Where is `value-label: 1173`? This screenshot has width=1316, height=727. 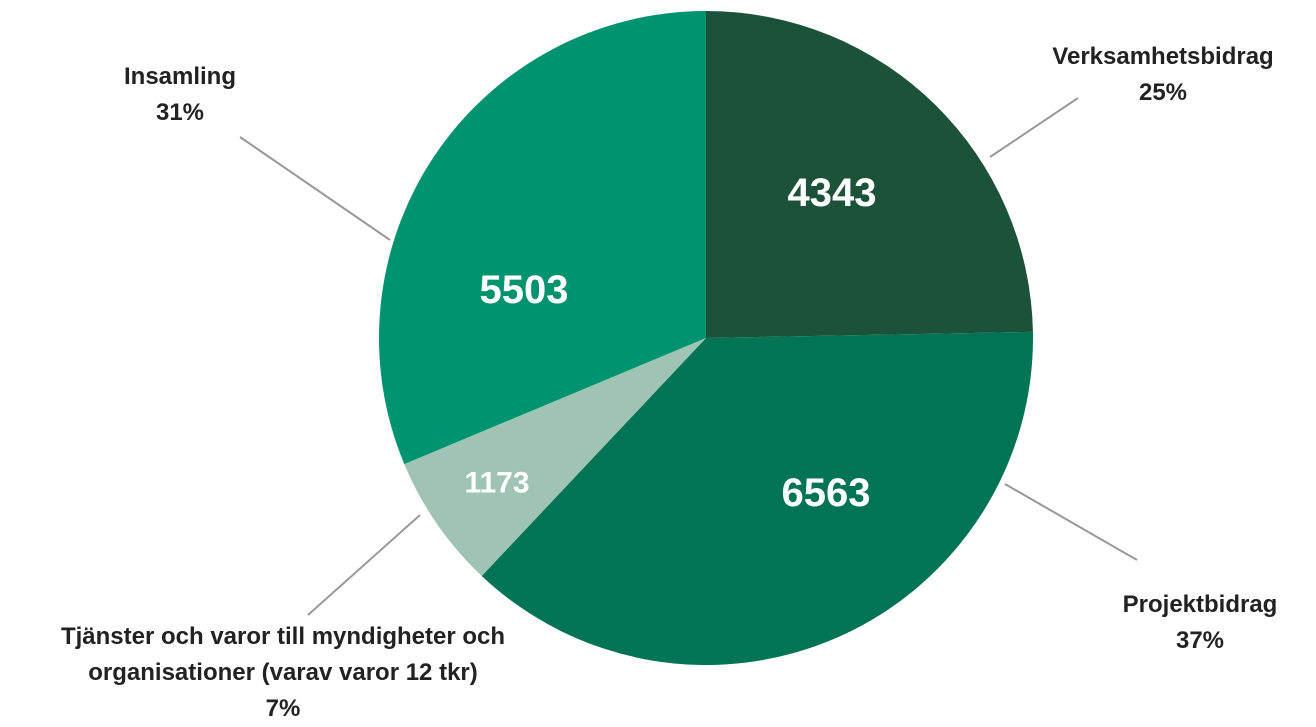
value-label: 1173 is located at coordinates (496, 483).